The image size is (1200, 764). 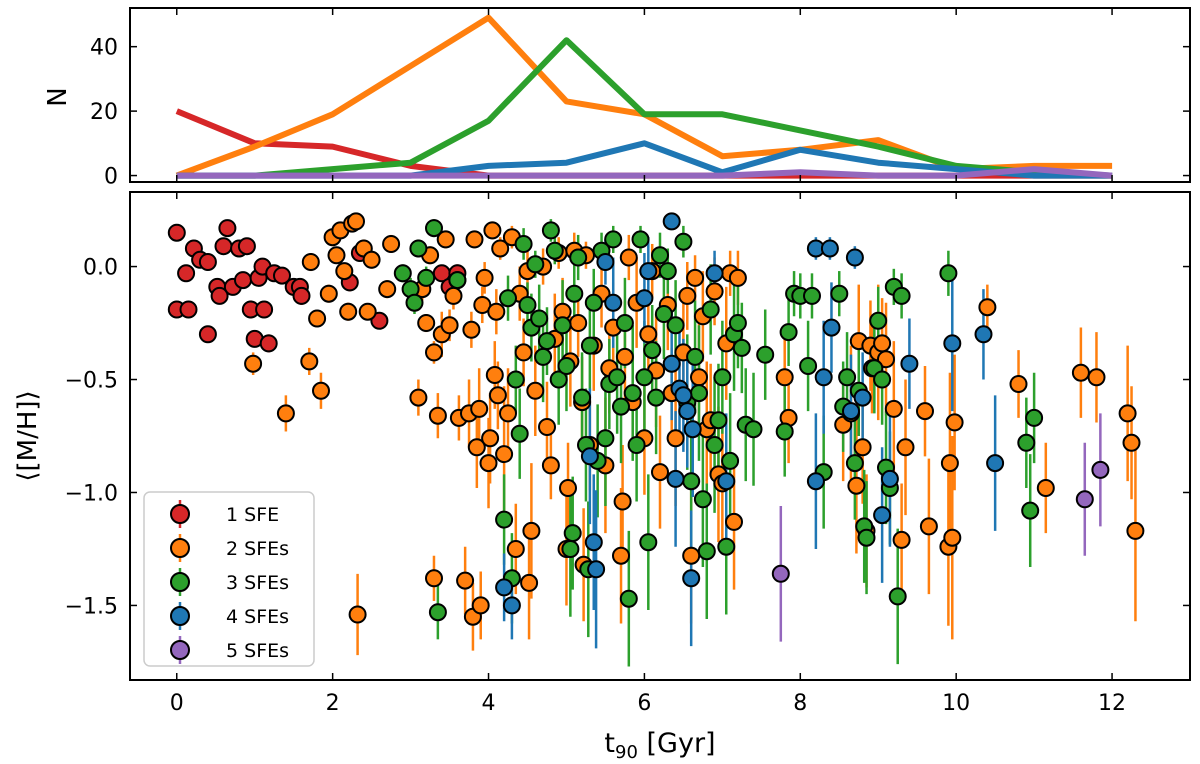 What do you see at coordinates (257, 583) in the screenshot?
I see `legend-label: 3 SFEs` at bounding box center [257, 583].